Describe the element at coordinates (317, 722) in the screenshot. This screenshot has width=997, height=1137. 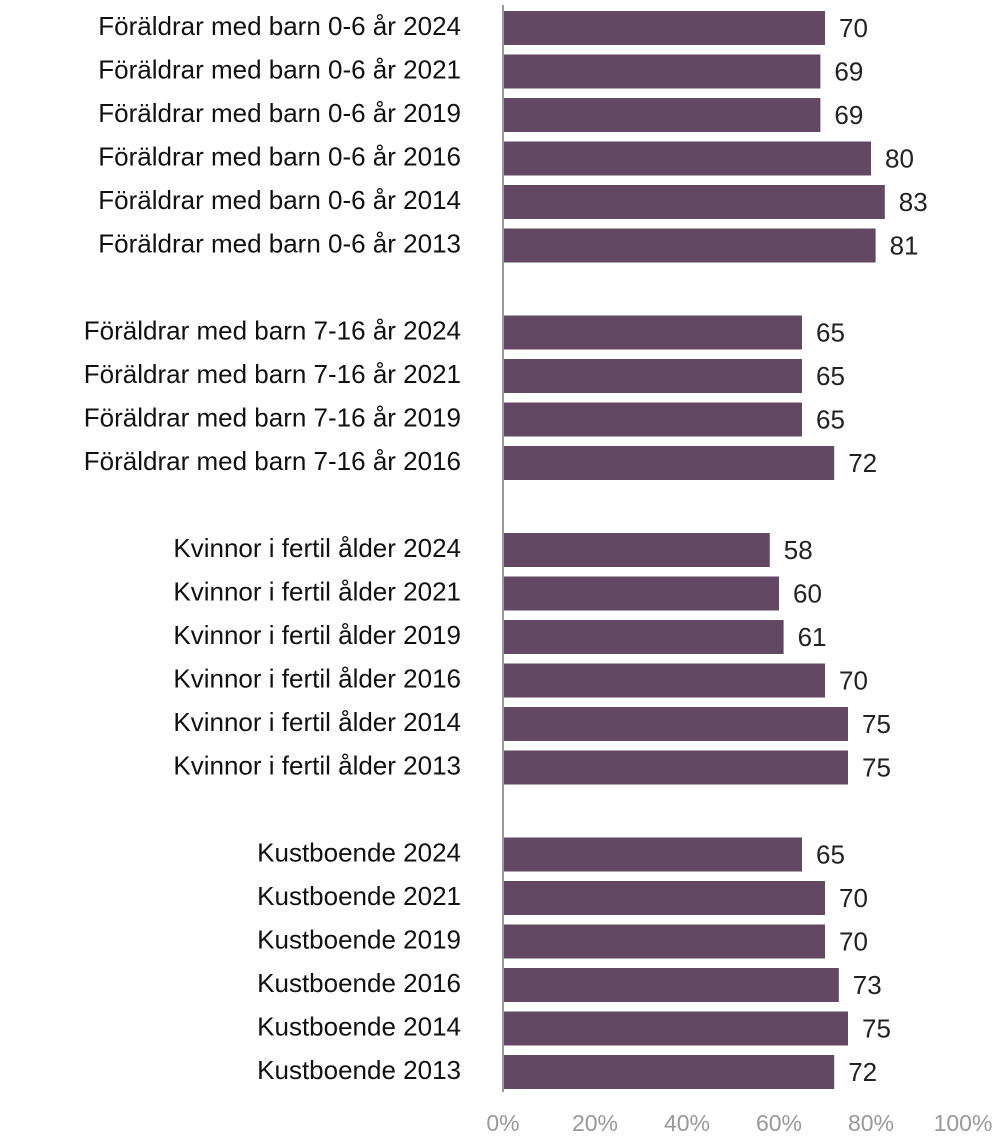
I see `y-tick-label: Kvinnor i fertil ålder 2014` at that location.